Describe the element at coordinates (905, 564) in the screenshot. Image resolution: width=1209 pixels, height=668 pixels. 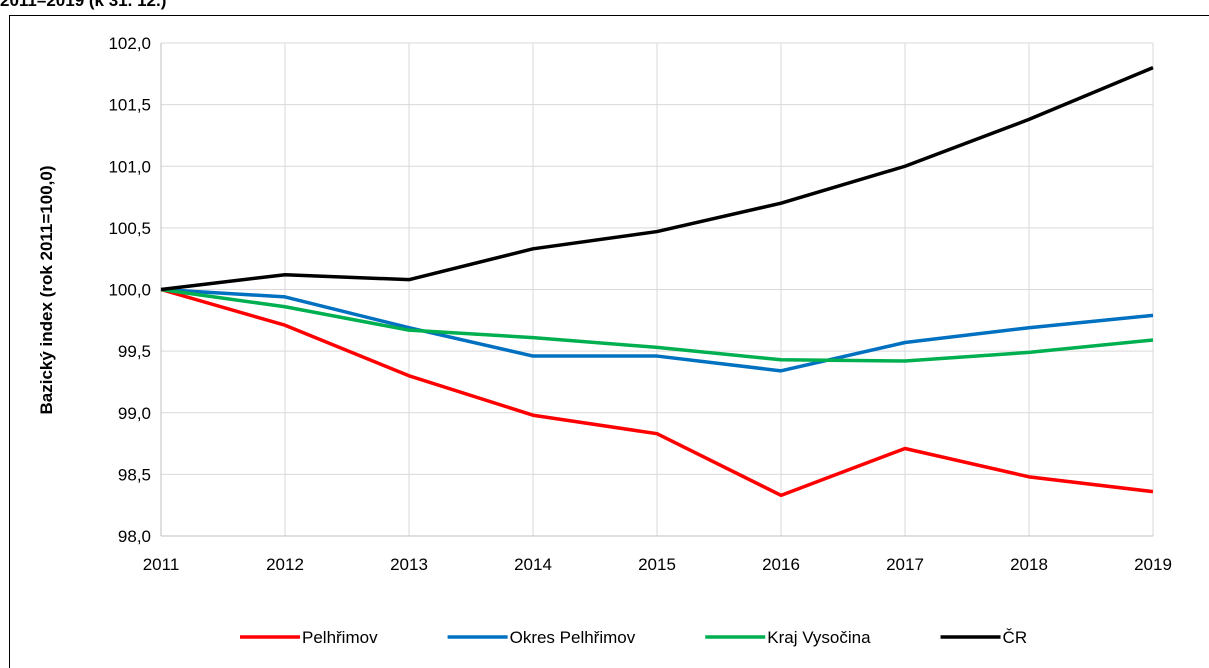
I see `x-tick-label: 2017` at that location.